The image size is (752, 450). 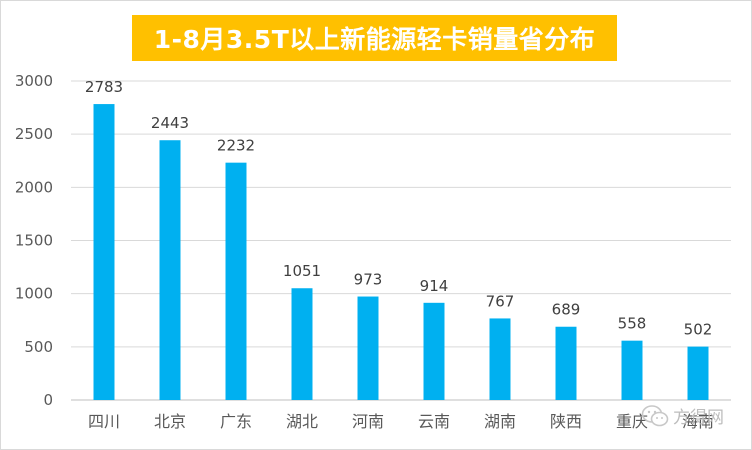 What do you see at coordinates (236, 421) in the screenshot?
I see `x-tick-label: 广东` at bounding box center [236, 421].